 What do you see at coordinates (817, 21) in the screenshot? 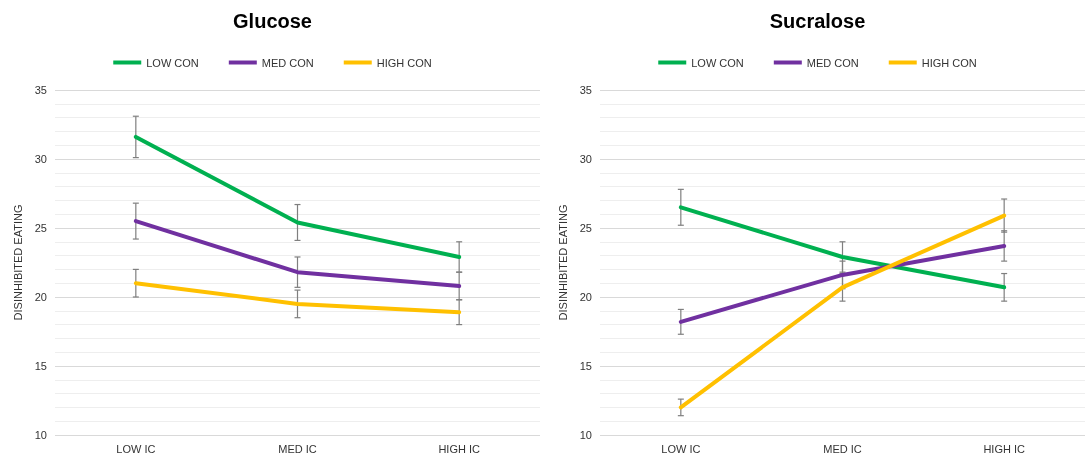
I see `chart-title: Sucralose` at bounding box center [817, 21].